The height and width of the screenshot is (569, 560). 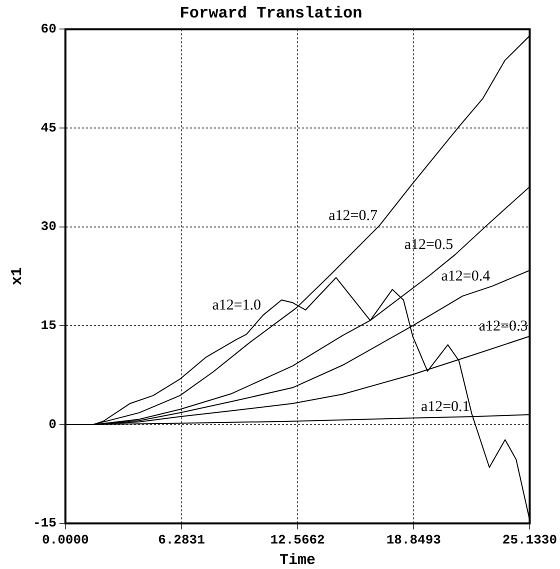 What do you see at coordinates (429, 244) in the screenshot?
I see `annotation: a12=0.5` at bounding box center [429, 244].